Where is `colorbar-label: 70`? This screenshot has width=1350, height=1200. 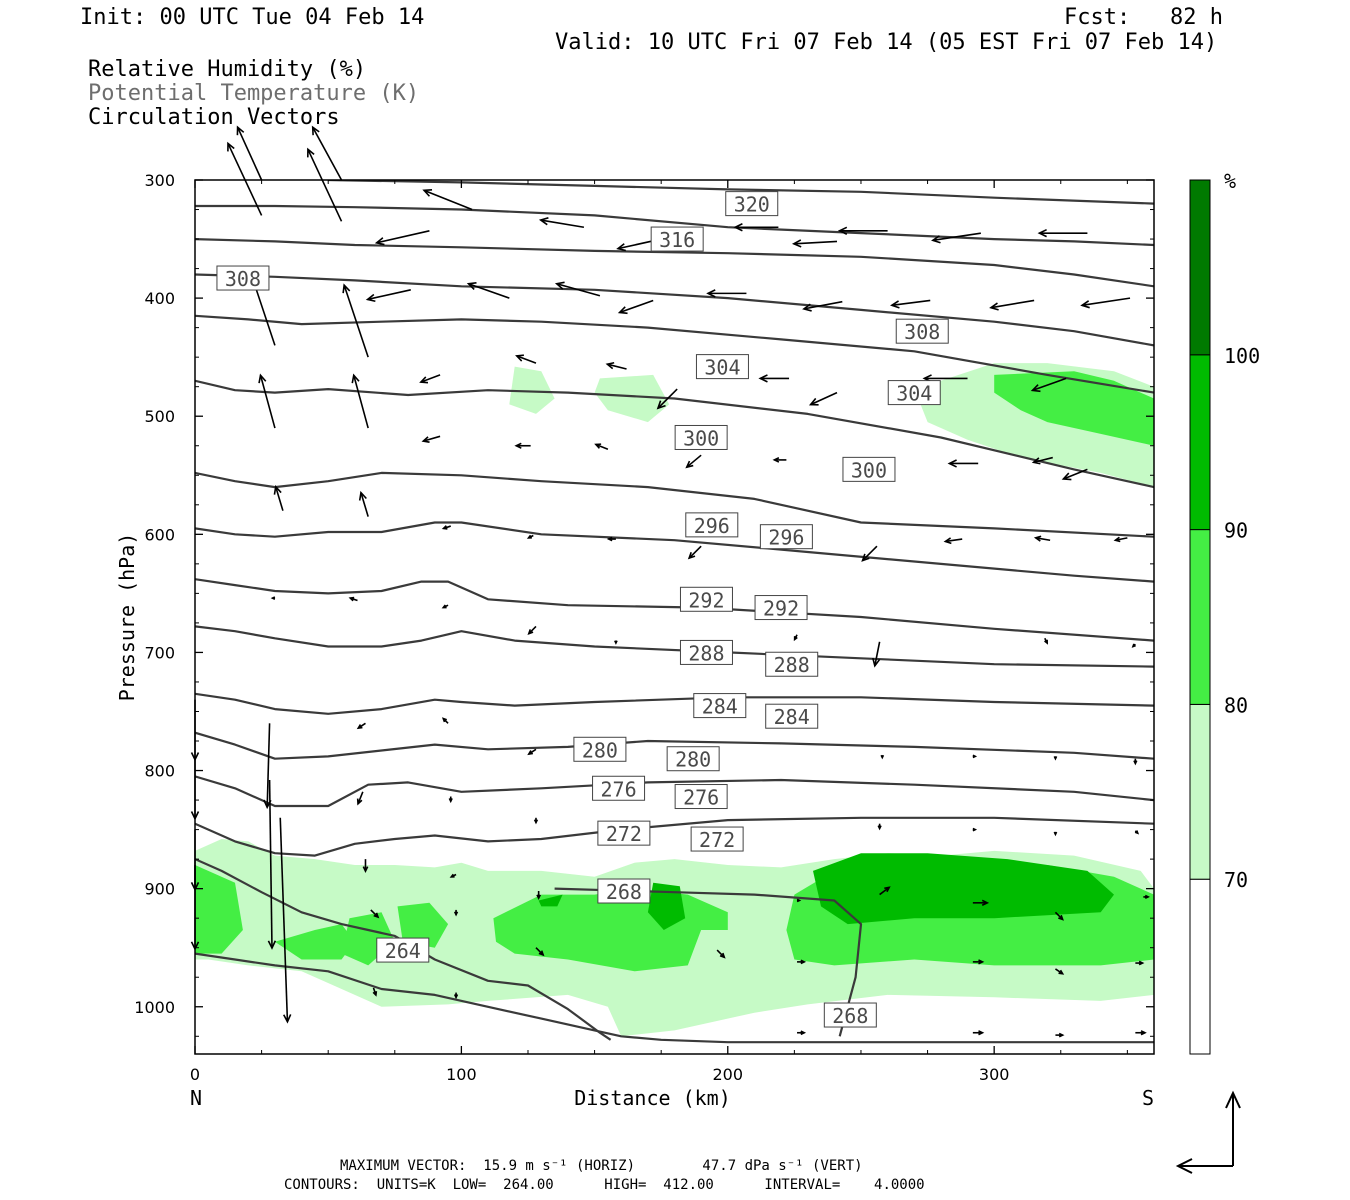
colorbar-label: 70 is located at coordinates (1236, 880).